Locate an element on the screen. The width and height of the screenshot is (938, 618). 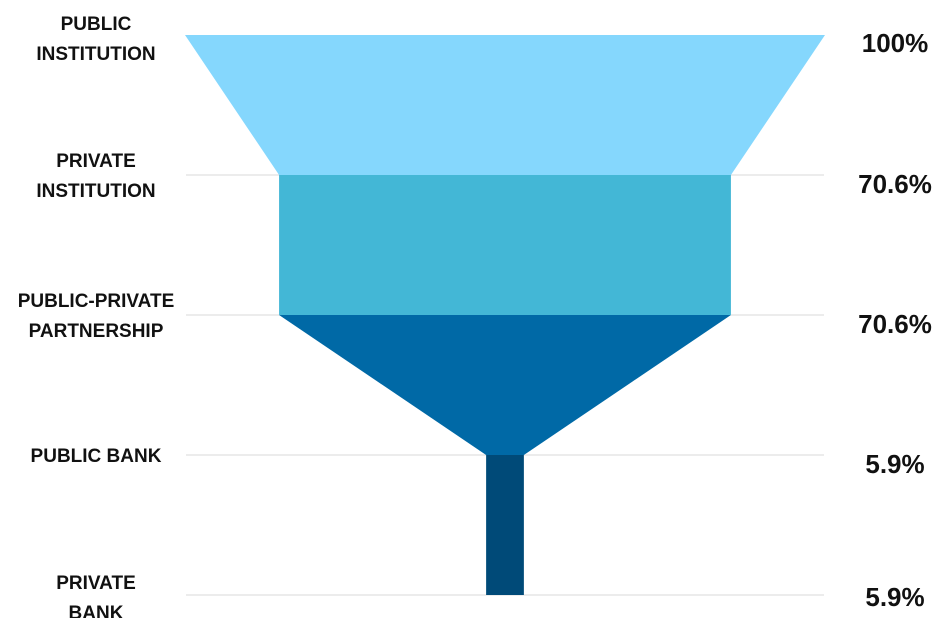
category-label: BANK is located at coordinates (96, 610).